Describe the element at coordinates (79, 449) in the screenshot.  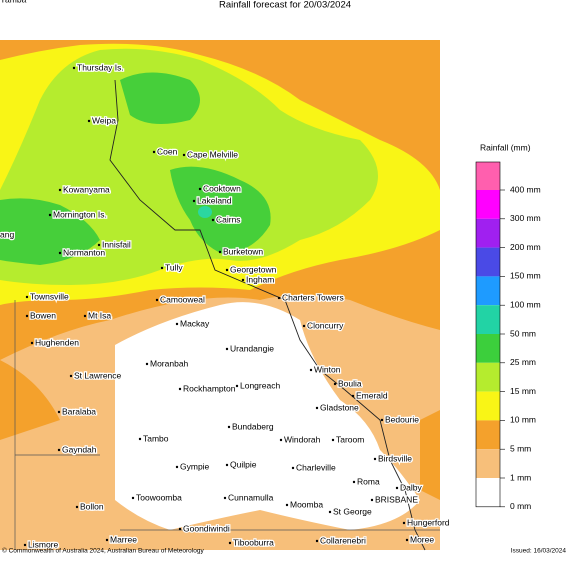
I see `place-label: Gayndah` at that location.